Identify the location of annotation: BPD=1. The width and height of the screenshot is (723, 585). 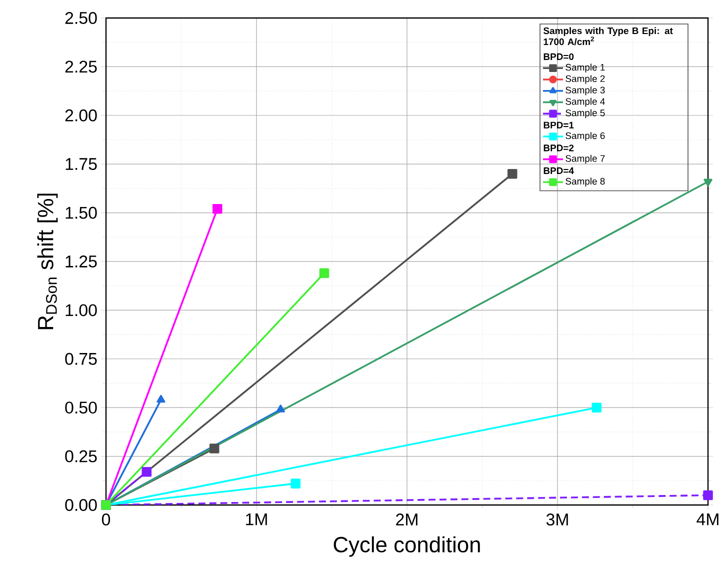
(559, 125).